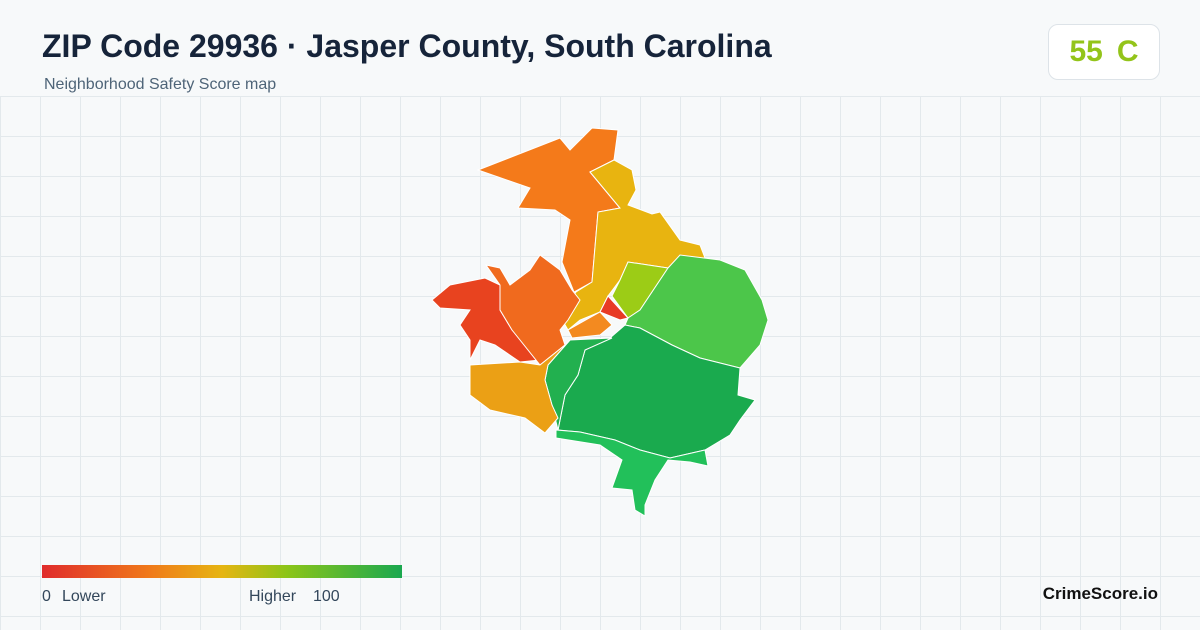 This screenshot has width=1200, height=630. What do you see at coordinates (273, 596) in the screenshot?
I see `legend-max-label: Higher` at bounding box center [273, 596].